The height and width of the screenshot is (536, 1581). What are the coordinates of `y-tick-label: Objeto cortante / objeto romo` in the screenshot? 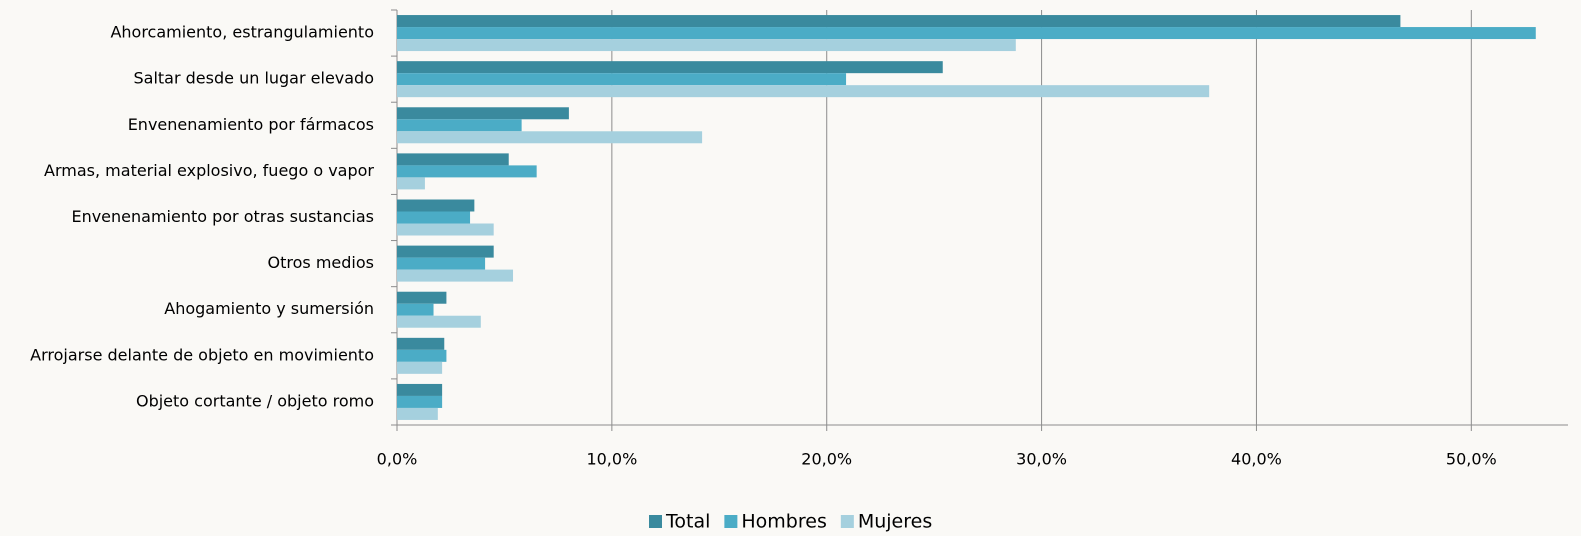 It's located at (255, 400).